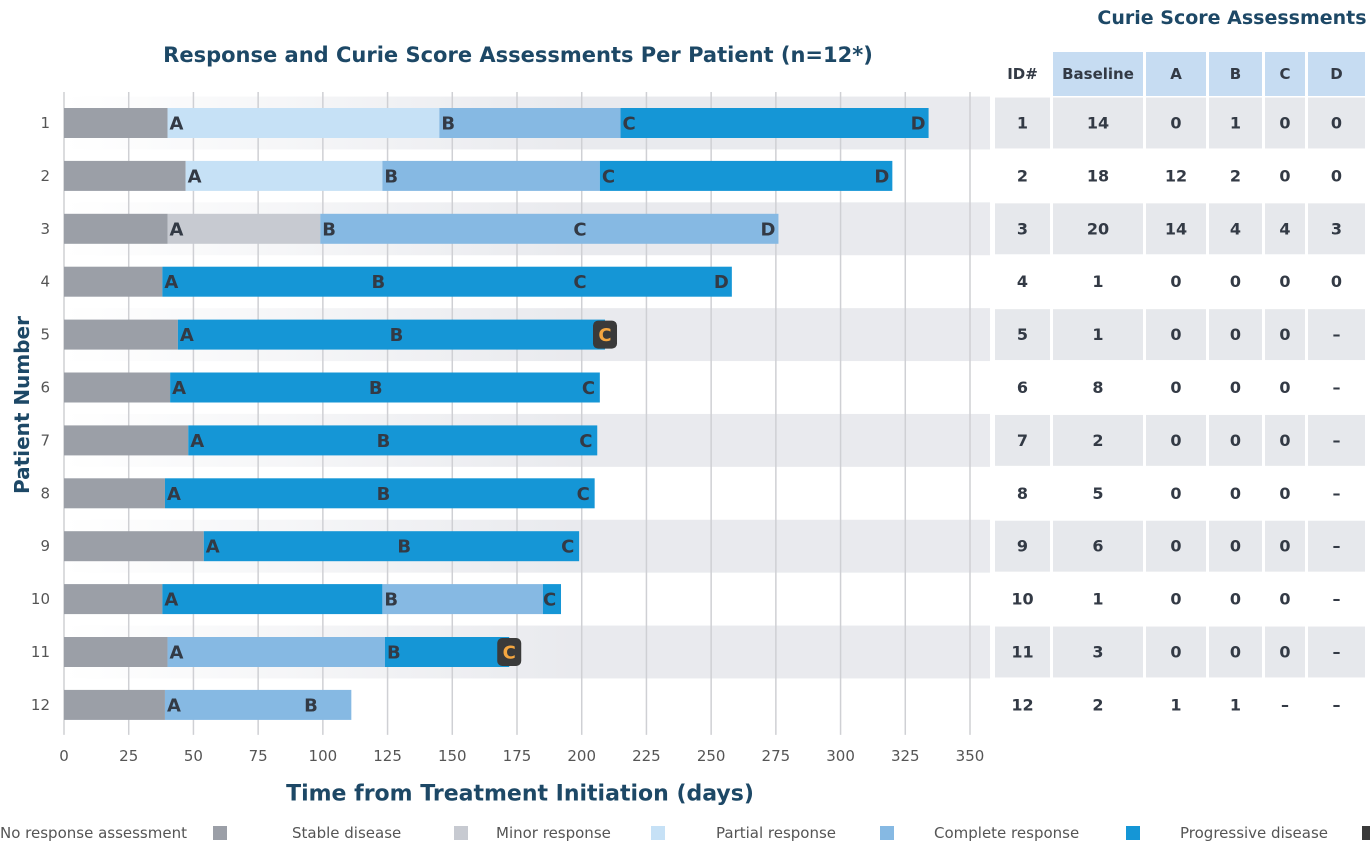 This screenshot has width=1370, height=850. What do you see at coordinates (509, 652) in the screenshot?
I see `progression-marker` at bounding box center [509, 652].